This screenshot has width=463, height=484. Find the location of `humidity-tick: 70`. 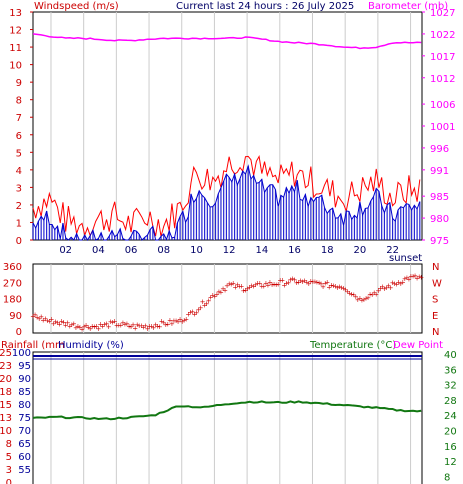

humidity-tick: 70 is located at coordinates (24, 431).